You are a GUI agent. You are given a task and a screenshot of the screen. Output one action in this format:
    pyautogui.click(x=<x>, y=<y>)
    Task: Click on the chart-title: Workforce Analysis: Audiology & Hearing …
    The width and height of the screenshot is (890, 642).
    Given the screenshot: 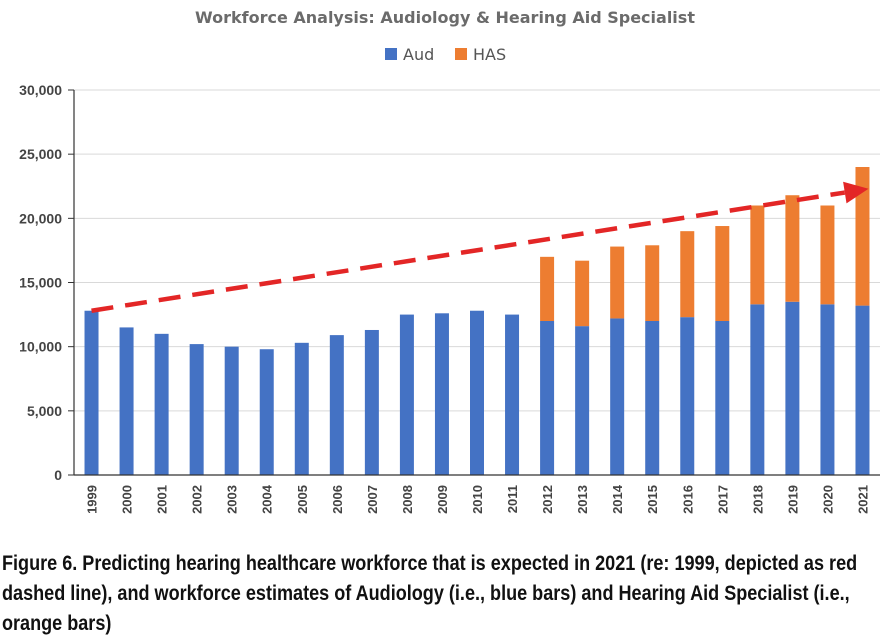 What is the action you would take?
    pyautogui.click(x=445, y=17)
    